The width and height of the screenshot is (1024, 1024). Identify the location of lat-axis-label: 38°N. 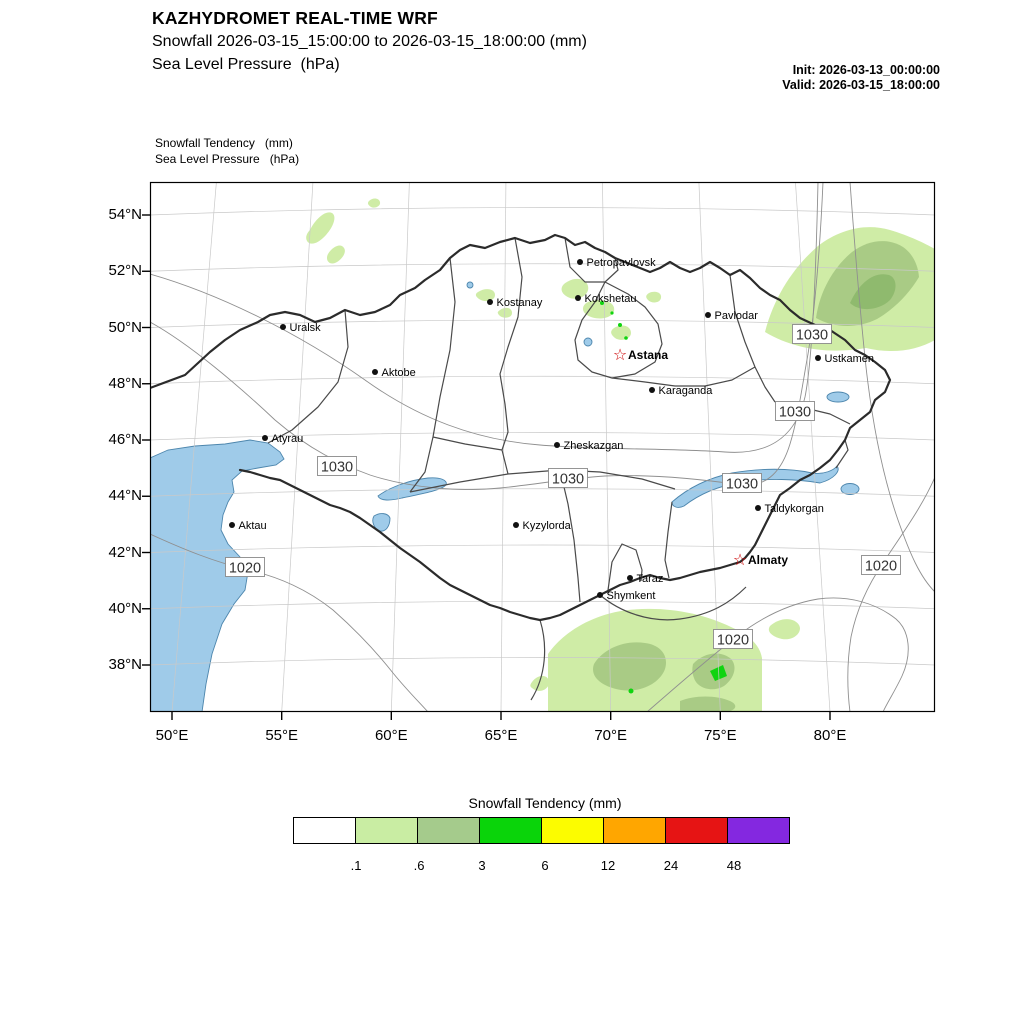
(125, 664).